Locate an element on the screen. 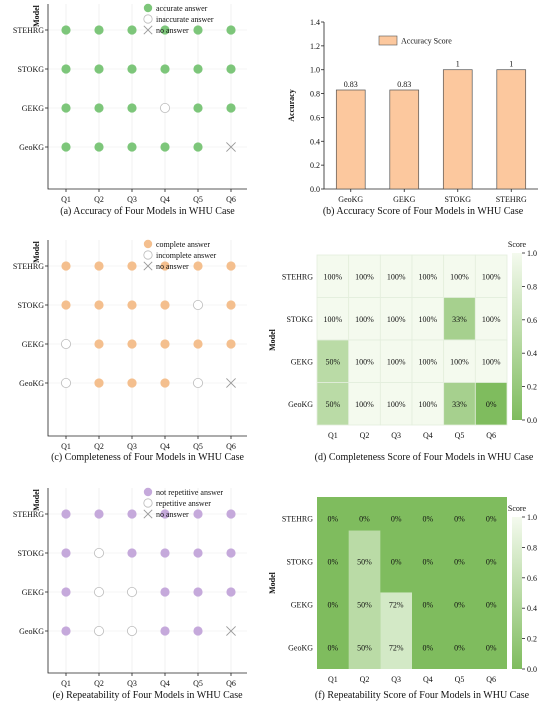 The width and height of the screenshot is (550, 708). y-tick-label: 0.8 is located at coordinates (315, 94).